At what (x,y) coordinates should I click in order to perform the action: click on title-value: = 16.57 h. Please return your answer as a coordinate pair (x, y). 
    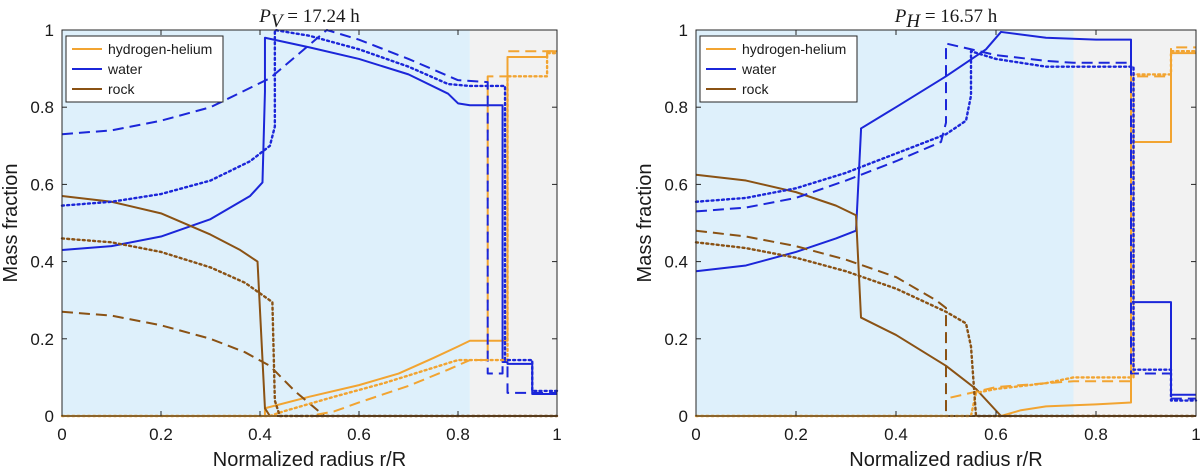
    Looking at the image, I should click on (959, 16).